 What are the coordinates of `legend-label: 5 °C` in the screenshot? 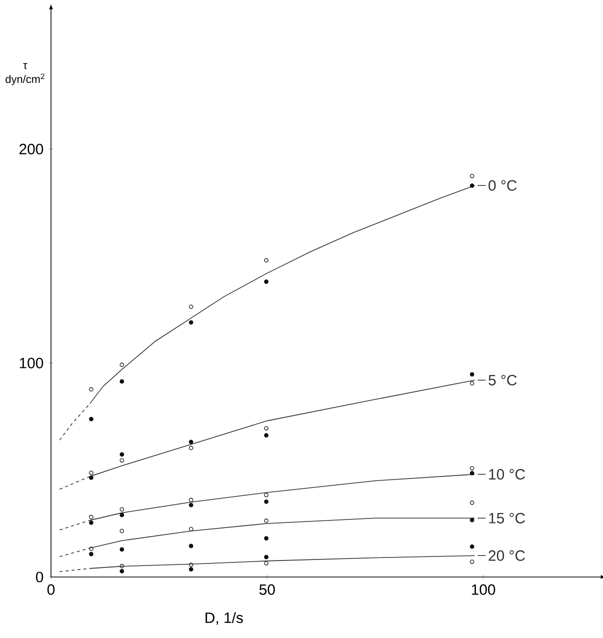 It's located at (502, 380).